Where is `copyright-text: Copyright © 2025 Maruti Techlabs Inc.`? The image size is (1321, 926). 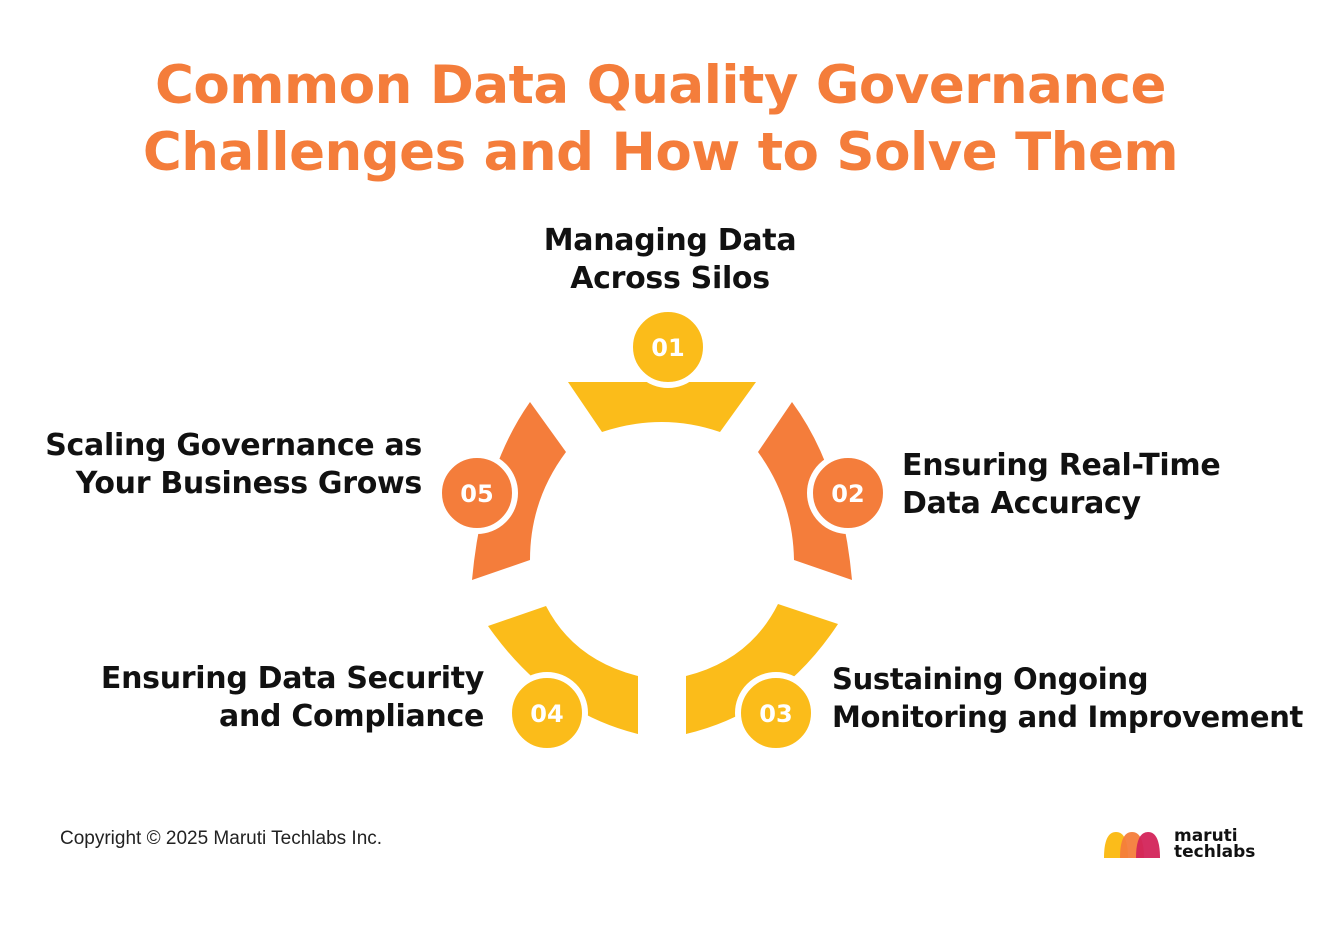 copyright-text: Copyright © 2025 Maruti Techlabs Inc. is located at coordinates (221, 838).